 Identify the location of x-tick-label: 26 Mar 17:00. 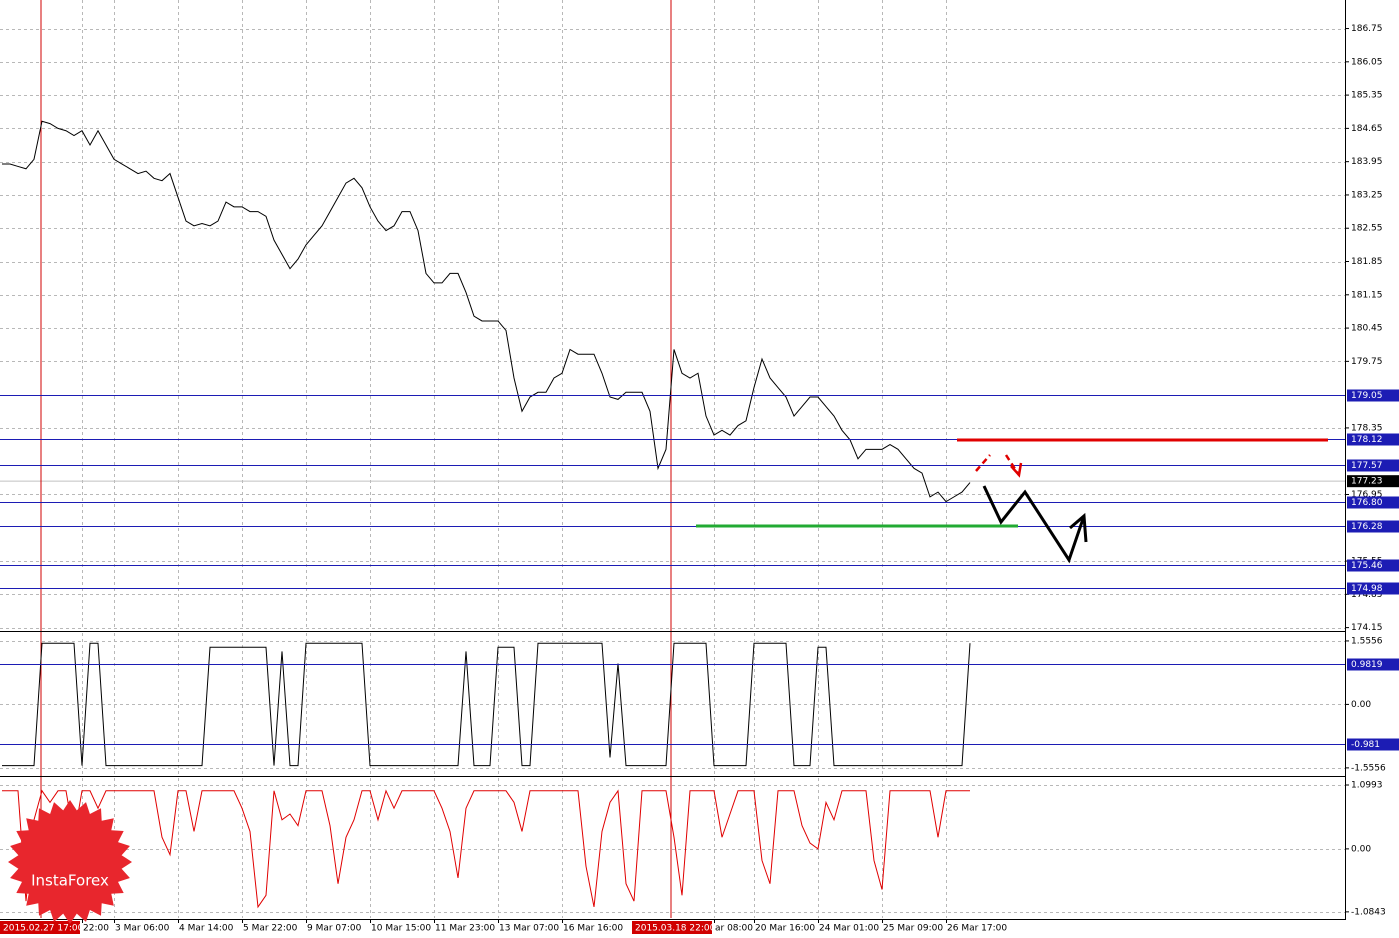
(977, 929).